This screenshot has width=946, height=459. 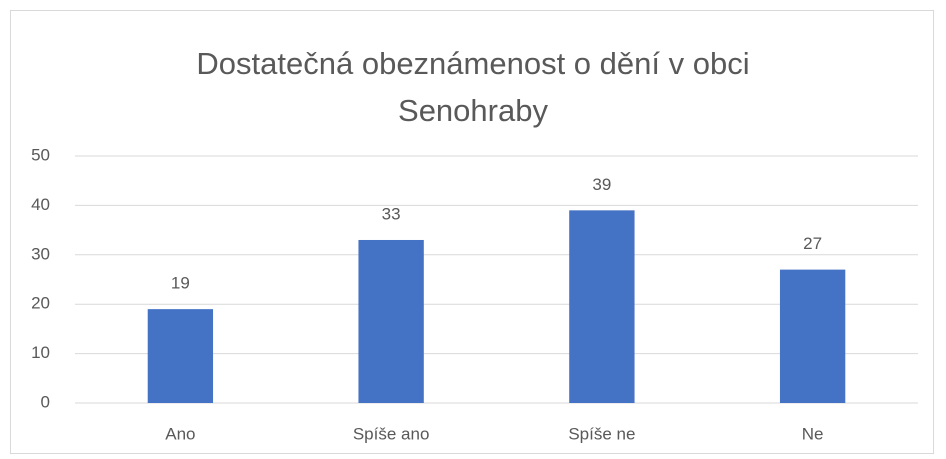 What do you see at coordinates (391, 213) in the screenshot?
I see `data-label: 33` at bounding box center [391, 213].